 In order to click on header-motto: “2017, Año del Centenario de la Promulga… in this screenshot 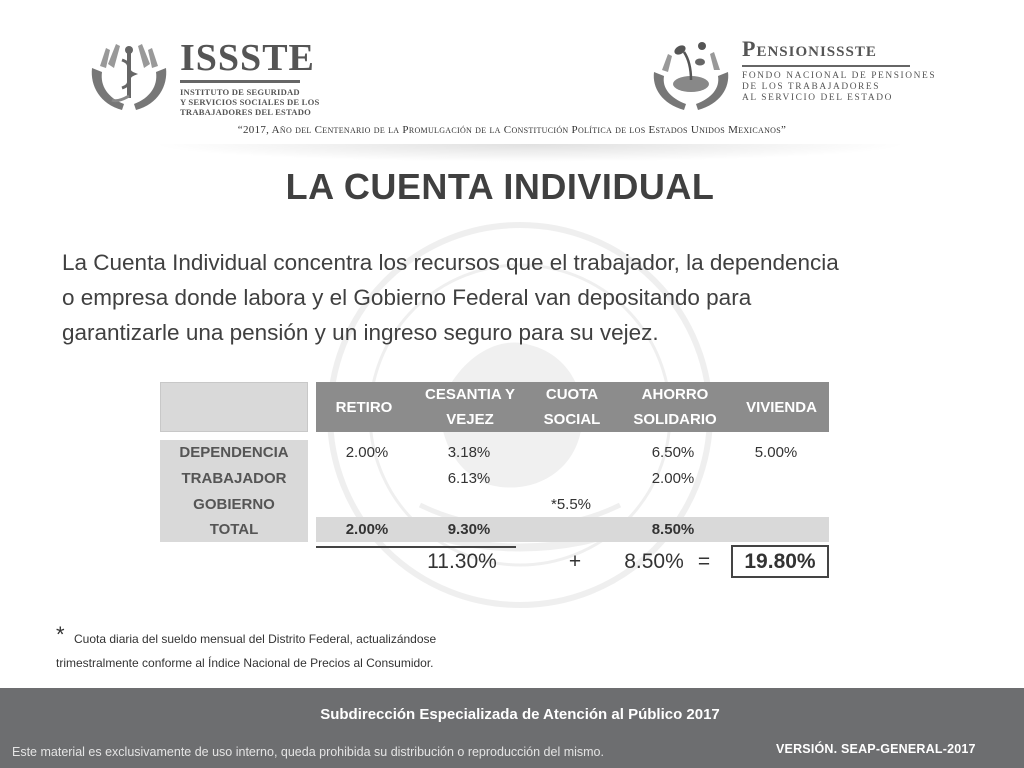, I will do `click(512, 130)`.